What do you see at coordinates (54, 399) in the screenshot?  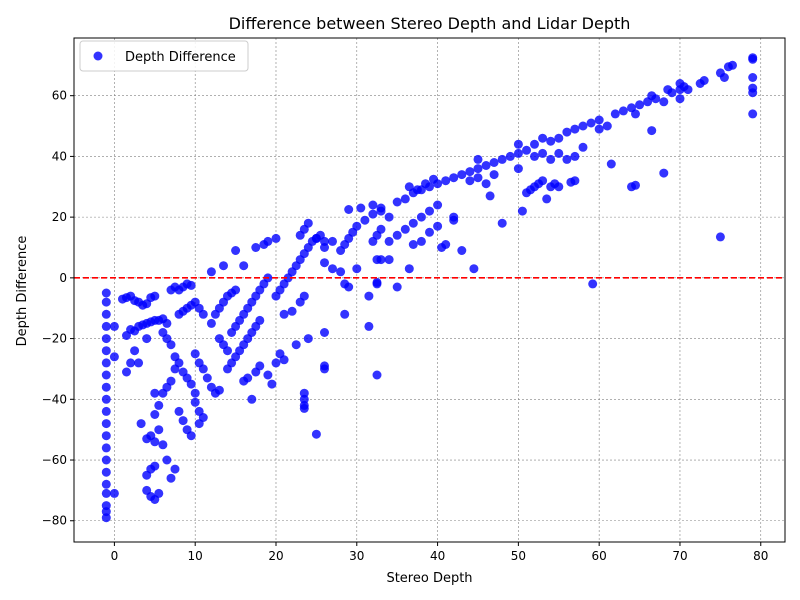 I see `y-tick-label: −40` at bounding box center [54, 399].